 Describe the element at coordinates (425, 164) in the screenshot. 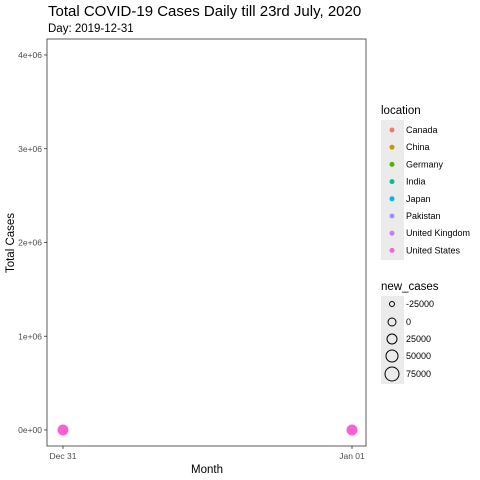

I see `legend-label: Germany` at that location.